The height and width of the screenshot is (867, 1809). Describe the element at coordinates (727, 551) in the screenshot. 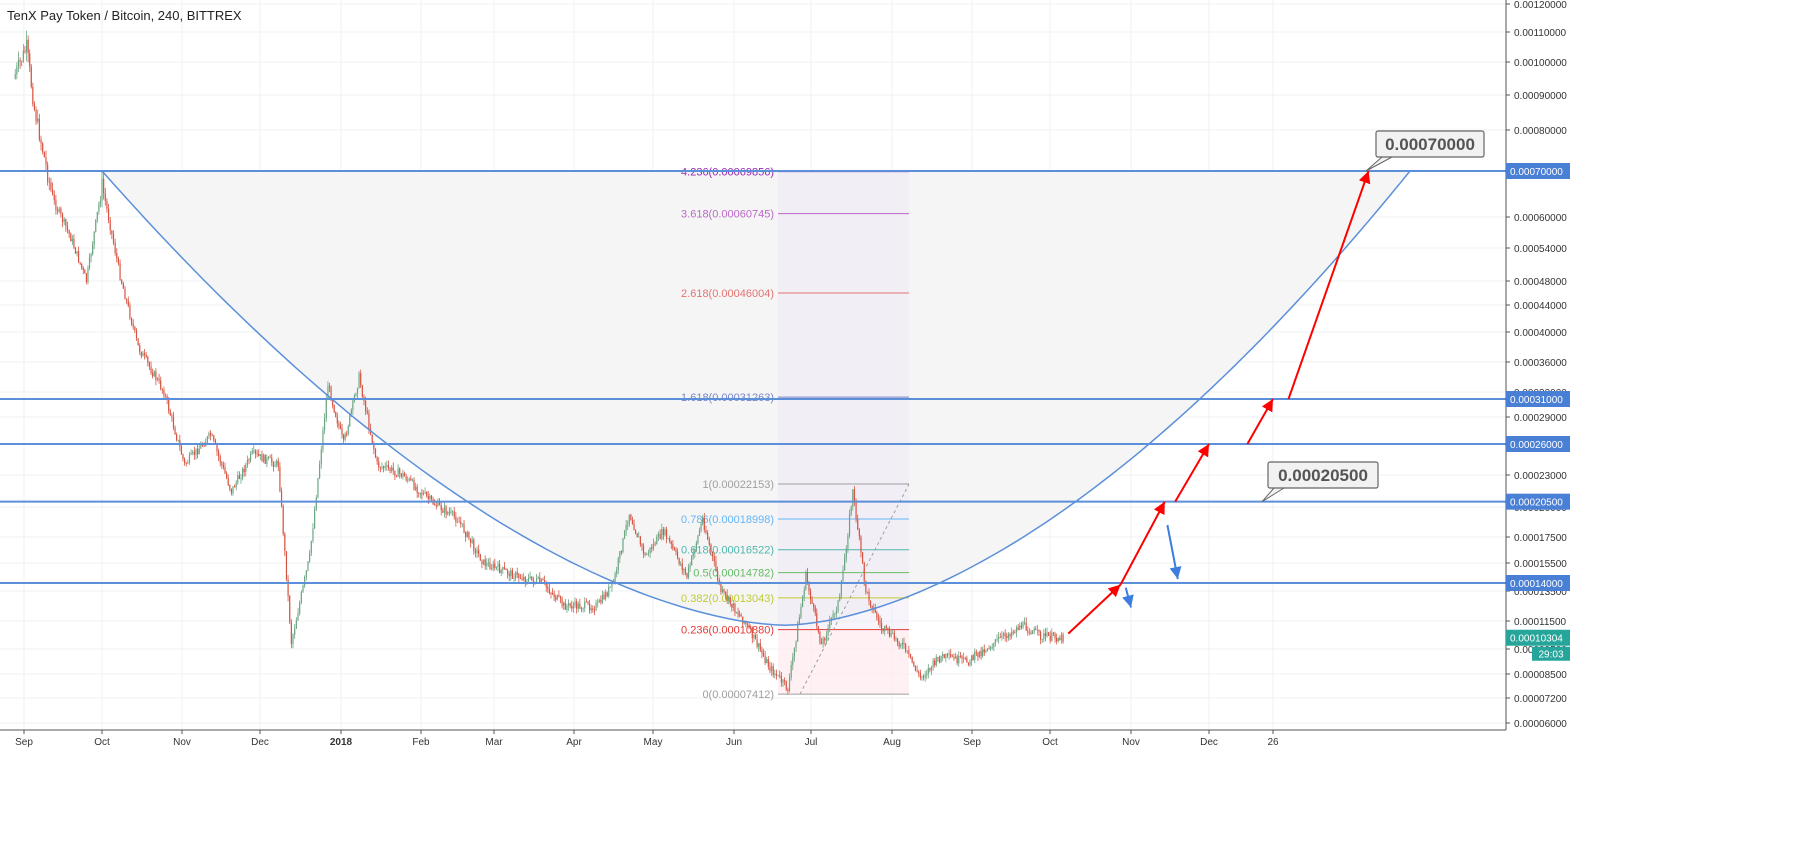

I see `fib-level-label: 0.618(0.00016522)` at that location.